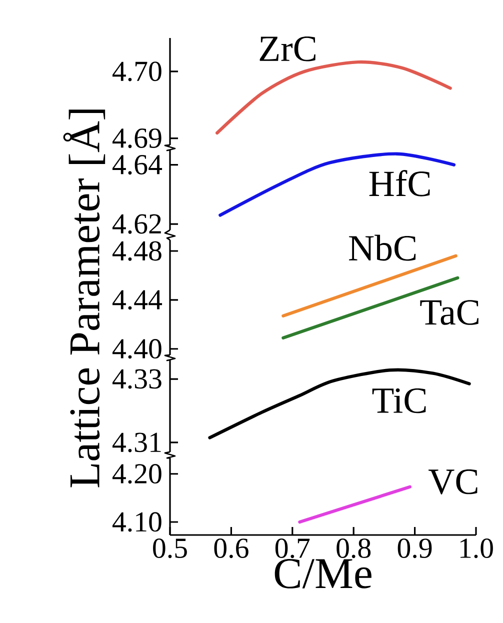 The width and height of the screenshot is (503, 623). Describe the element at coordinates (476, 548) in the screenshot. I see `x-tick-label: 1.0` at that location.